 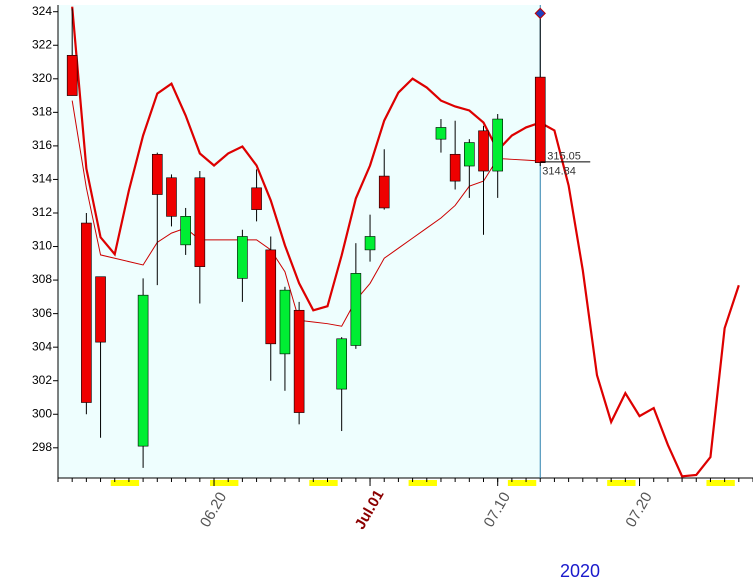 What do you see at coordinates (42, 346) in the screenshot?
I see `y-tick-label: 304` at bounding box center [42, 346].